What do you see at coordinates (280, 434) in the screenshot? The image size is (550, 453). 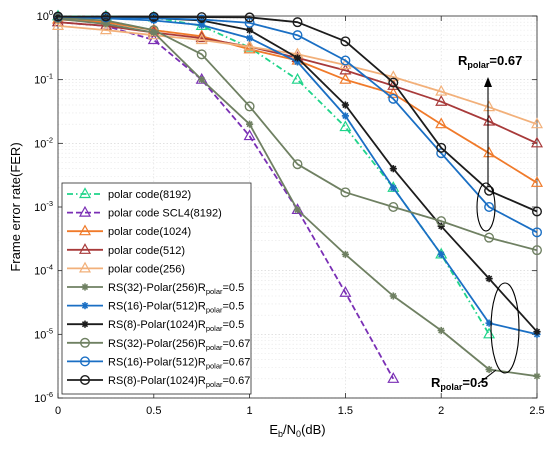 I see `x-label-sub: b` at bounding box center [280, 434].